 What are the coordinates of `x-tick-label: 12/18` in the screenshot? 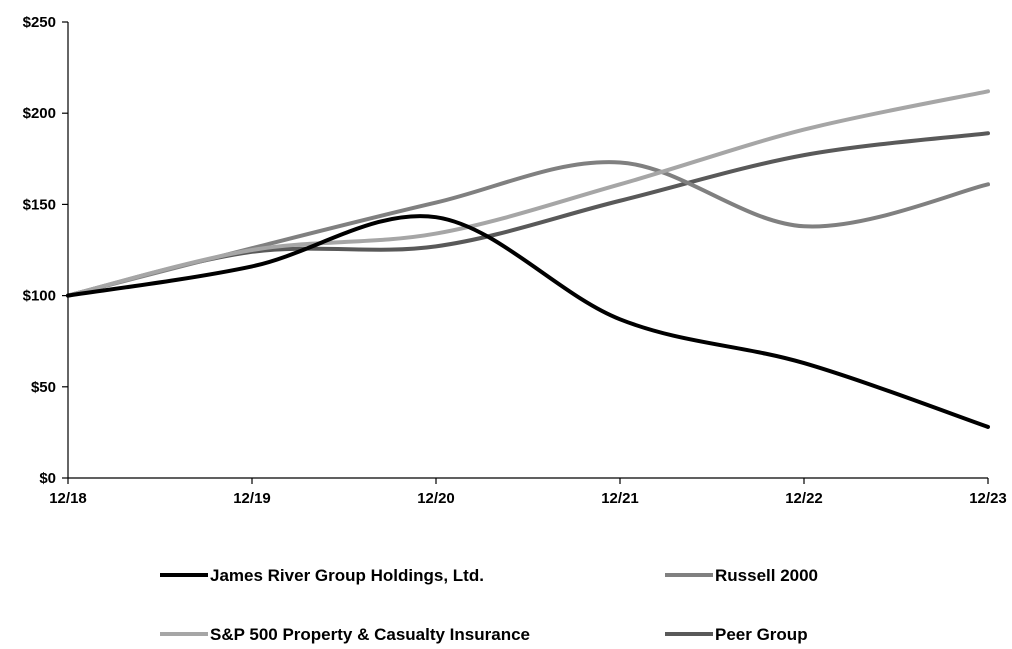 It's located at (68, 498).